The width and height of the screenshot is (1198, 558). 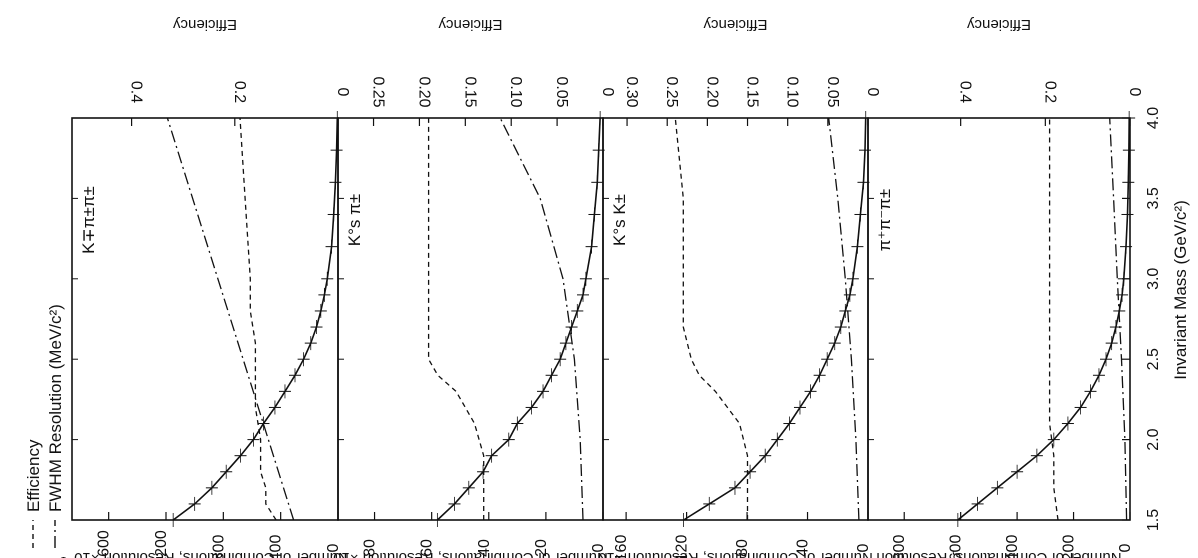 What do you see at coordinates (619, 220) in the screenshot?
I see `reaction-label: K°s K±` at bounding box center [619, 220].